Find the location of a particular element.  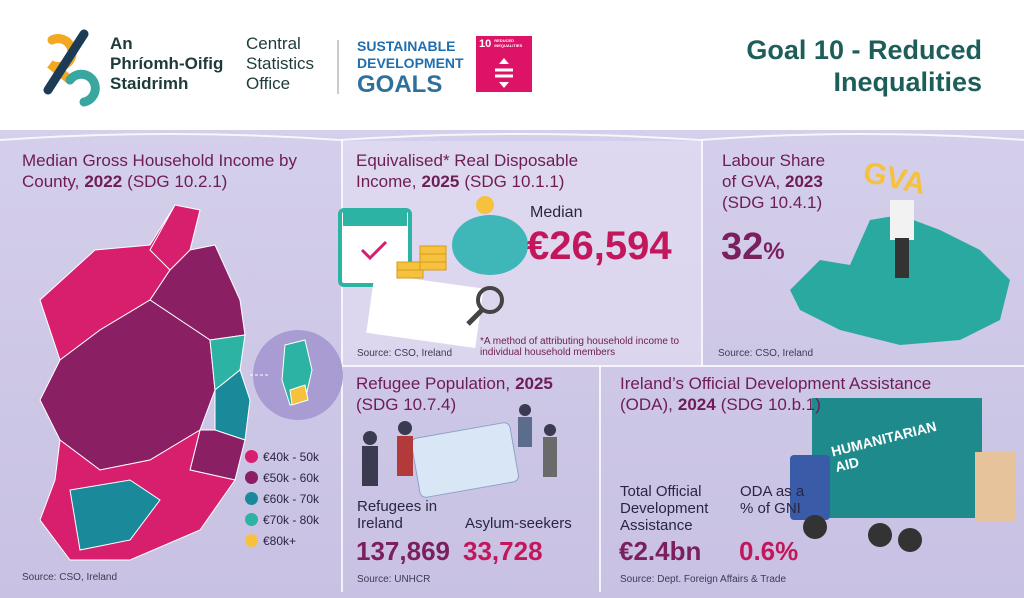

legend-item: €70k - 80k is located at coordinates (282, 519).